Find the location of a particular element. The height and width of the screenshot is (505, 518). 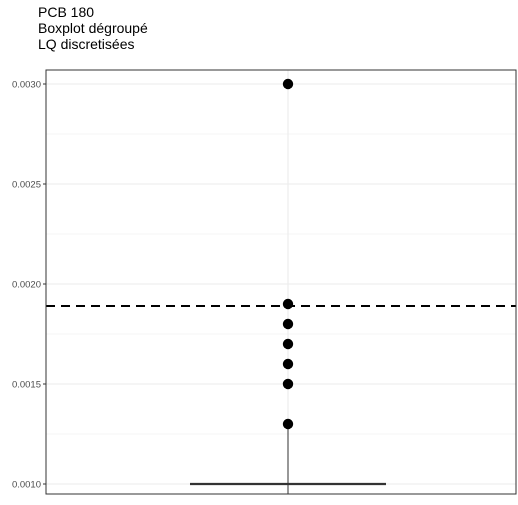

y-axis: 0.0010 0.0015 0.0020 0.0025 0.0030 is located at coordinates (29, 285).